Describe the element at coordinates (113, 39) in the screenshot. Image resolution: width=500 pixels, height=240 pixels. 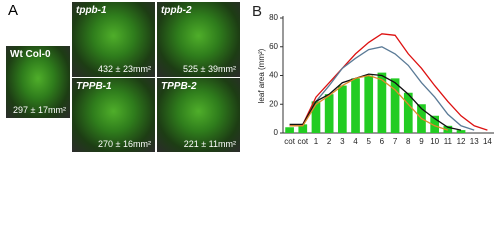
I see `photo: tppb-1 432 ± 23mm²` at that location.